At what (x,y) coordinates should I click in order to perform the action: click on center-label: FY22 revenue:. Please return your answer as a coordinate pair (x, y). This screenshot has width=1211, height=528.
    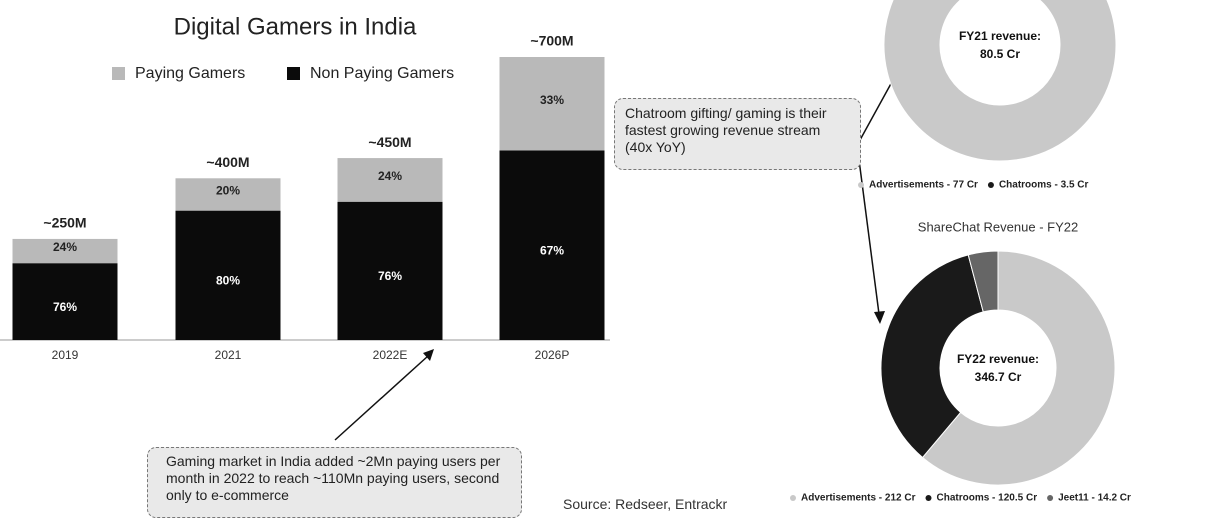
    Looking at the image, I should click on (998, 359).